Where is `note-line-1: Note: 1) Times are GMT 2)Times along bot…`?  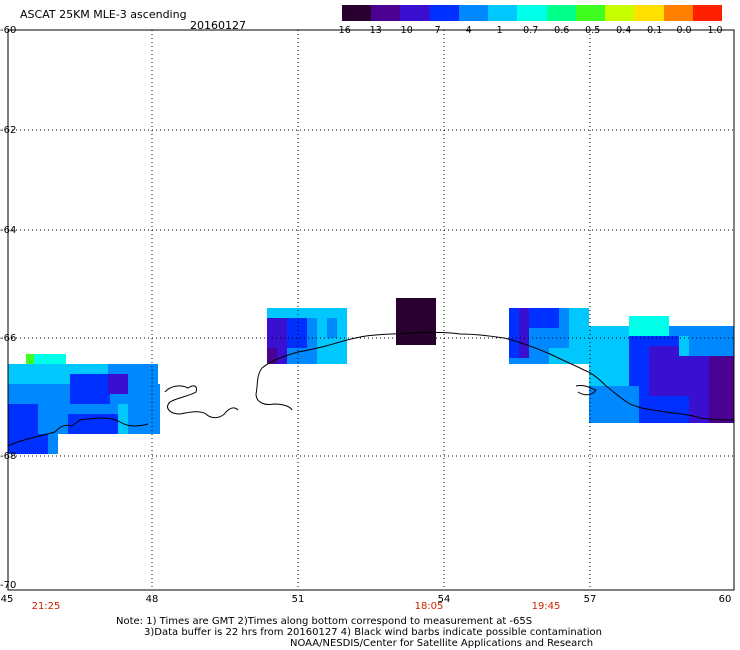 note-line-1: Note: 1) Times are GMT 2)Times along bot… is located at coordinates (324, 621).